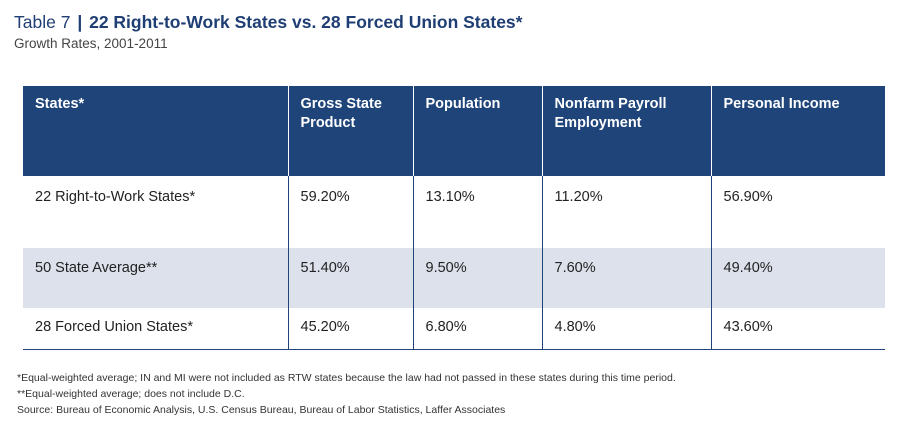  What do you see at coordinates (477, 212) in the screenshot?
I see `cell-population: 13.10%` at bounding box center [477, 212].